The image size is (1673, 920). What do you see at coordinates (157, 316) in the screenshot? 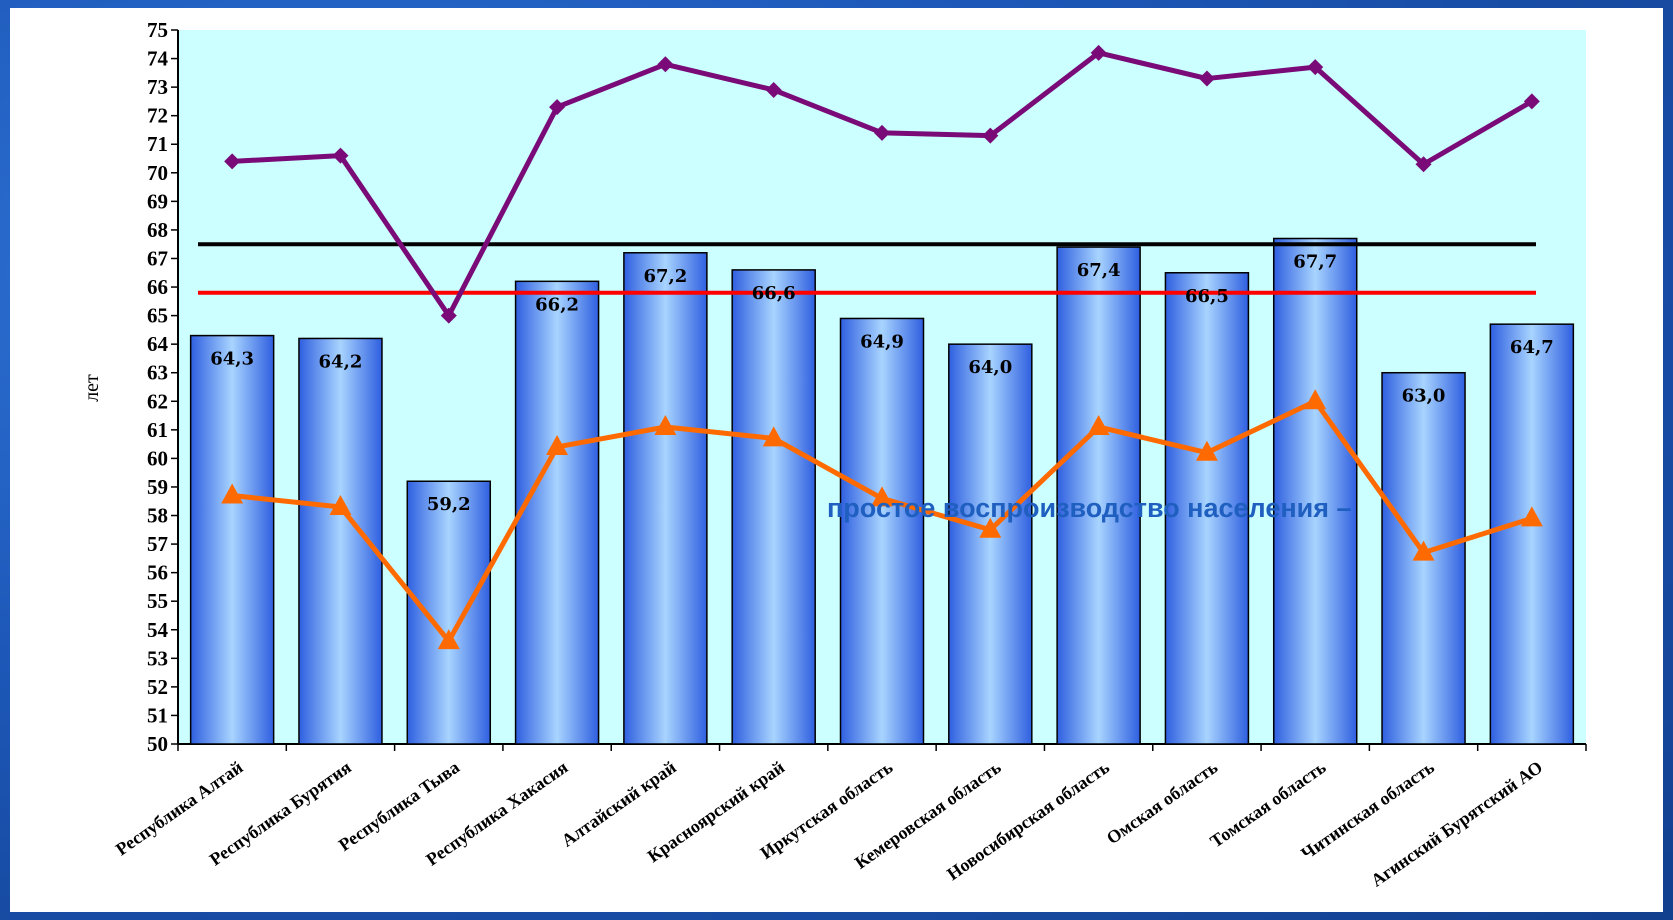
I see `y-tick-label: 65` at bounding box center [157, 316].